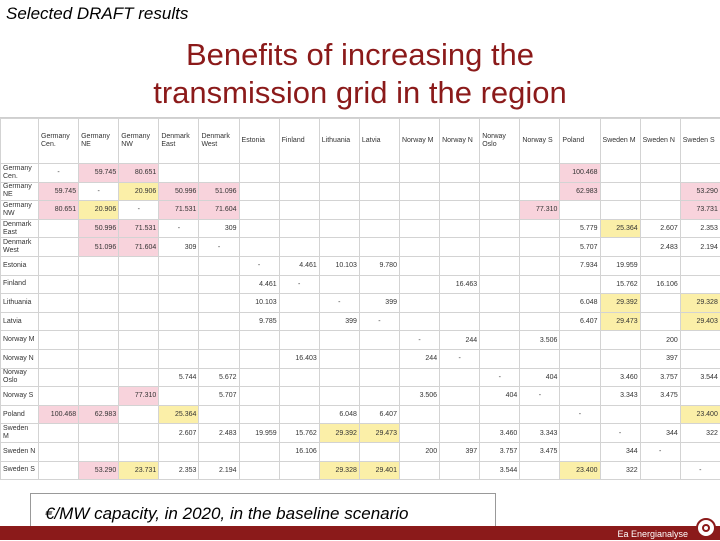 Image resolution: width=720 pixels, height=541 pixels. I want to click on row-header: Germany NW, so click(20, 210).